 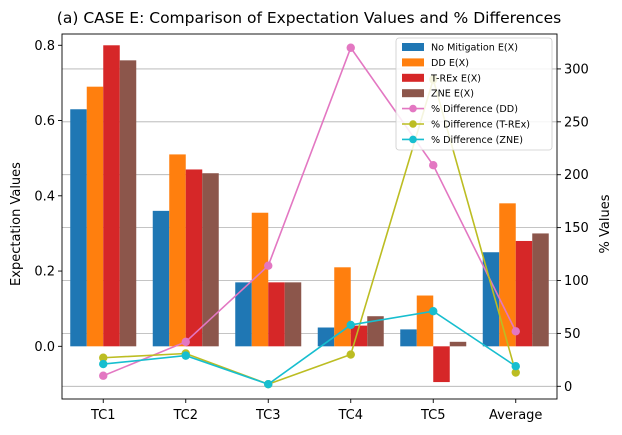 What do you see at coordinates (480, 125) in the screenshot?
I see `legend-label: % Difference (T-REx)` at bounding box center [480, 125].